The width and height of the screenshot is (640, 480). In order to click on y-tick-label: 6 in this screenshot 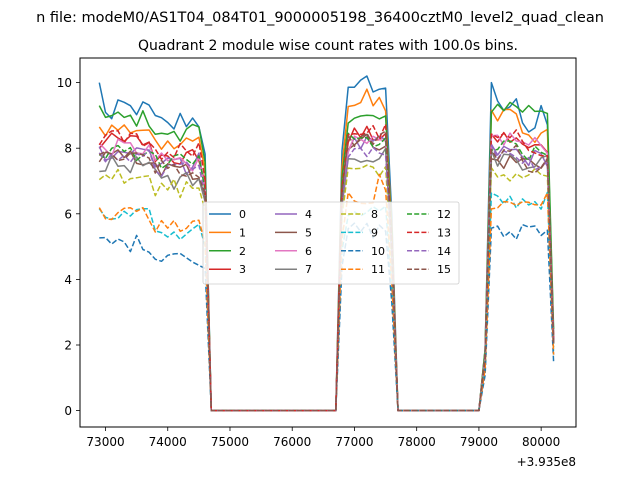, I will do `click(68, 214)`.